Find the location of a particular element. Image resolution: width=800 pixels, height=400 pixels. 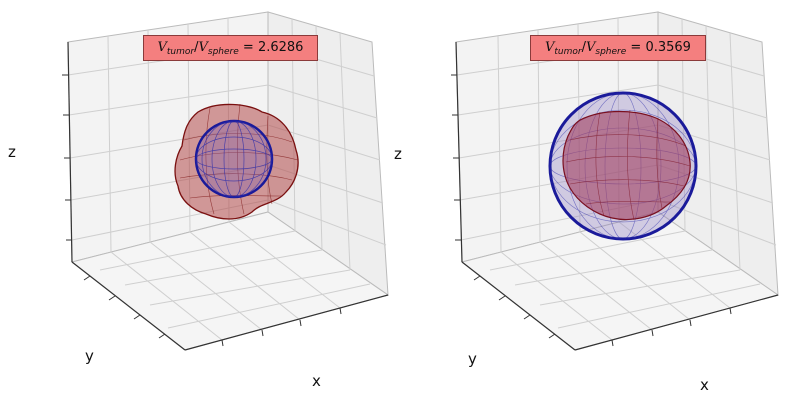

volume-ratio-box-right: Vtumor/Vsphere = 0.3569 is located at coordinates (618, 48).